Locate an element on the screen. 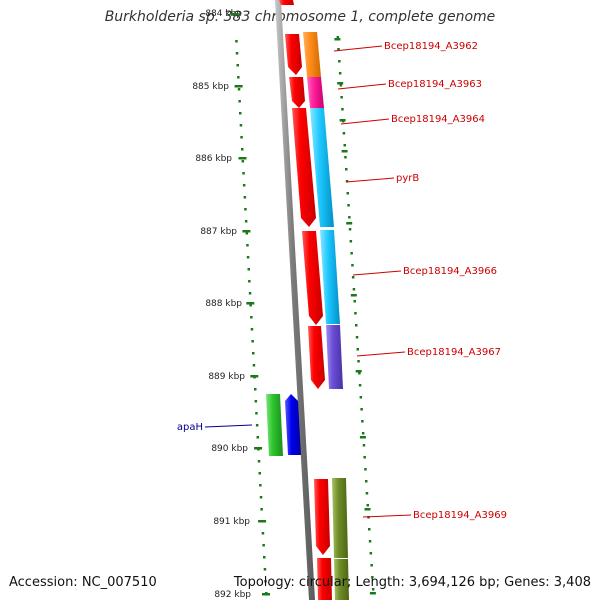 The width and height of the screenshot is (600, 600). tick-label-885: 885 kbp is located at coordinates (210, 87).